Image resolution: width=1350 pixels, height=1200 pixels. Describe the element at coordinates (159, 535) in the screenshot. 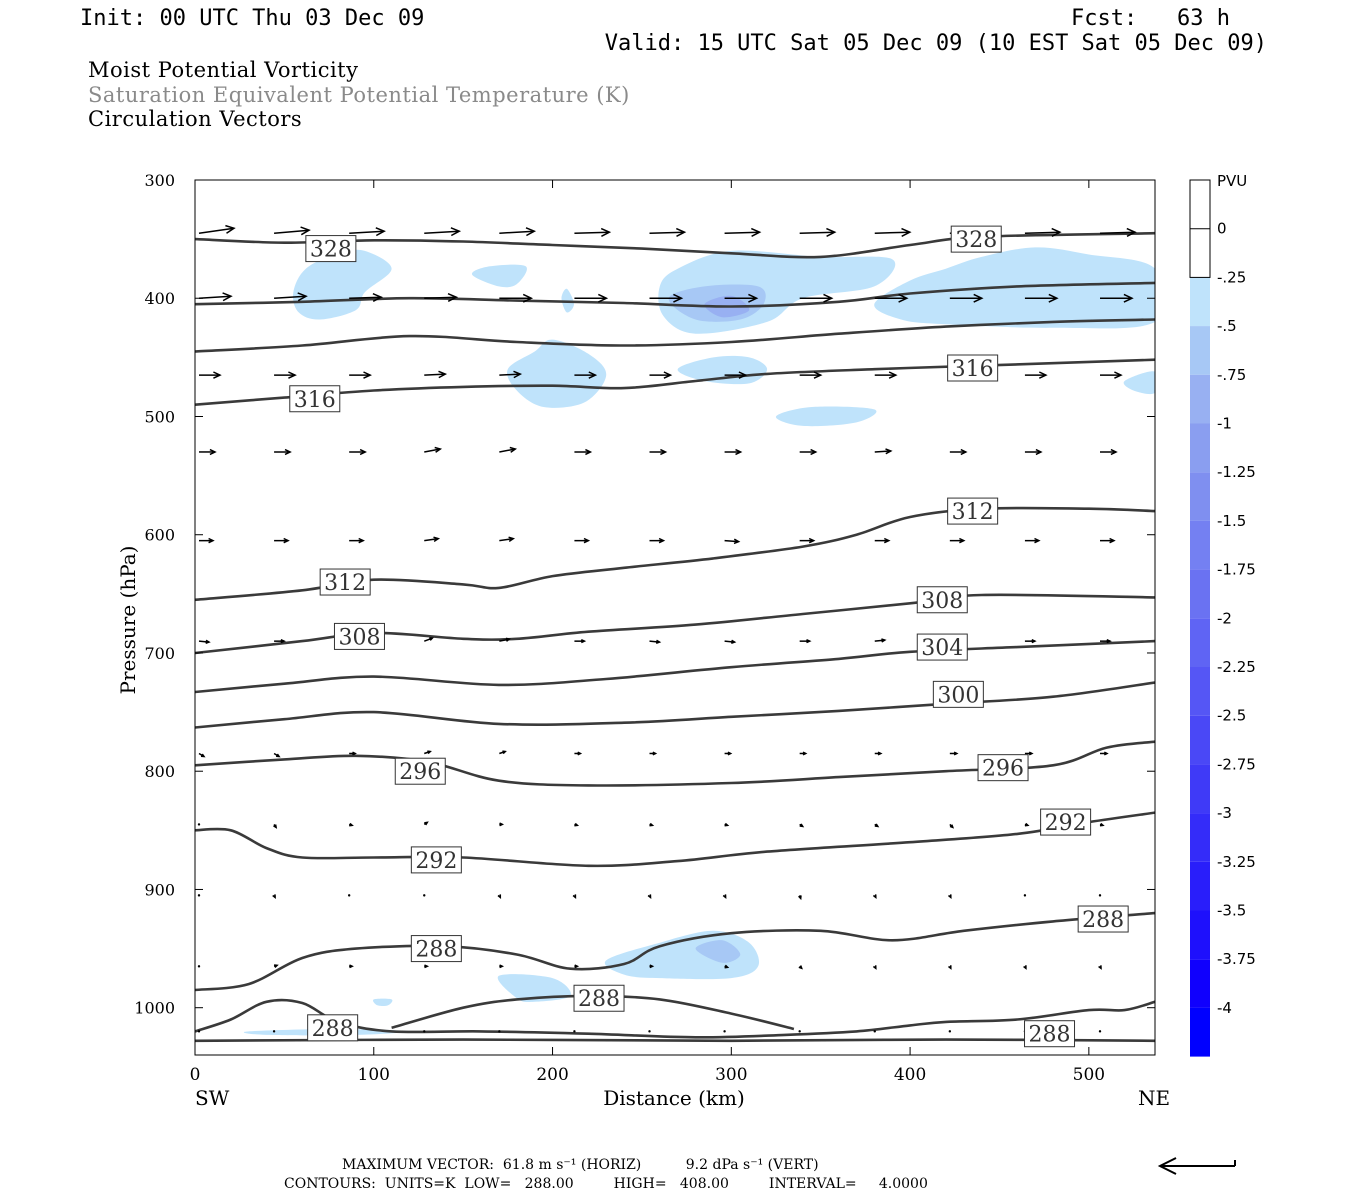

I see `y-tick-label: 600` at that location.